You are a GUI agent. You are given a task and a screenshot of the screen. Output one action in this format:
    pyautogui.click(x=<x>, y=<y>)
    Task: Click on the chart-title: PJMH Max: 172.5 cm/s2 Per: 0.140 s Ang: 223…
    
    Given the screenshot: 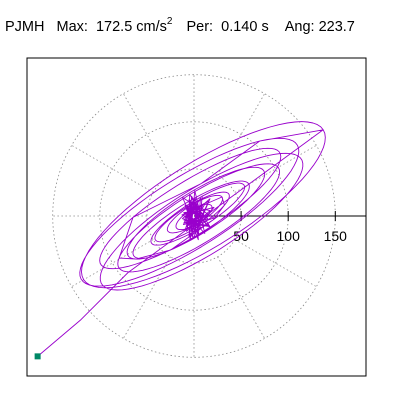 What is the action you would take?
    pyautogui.click(x=180, y=25)
    